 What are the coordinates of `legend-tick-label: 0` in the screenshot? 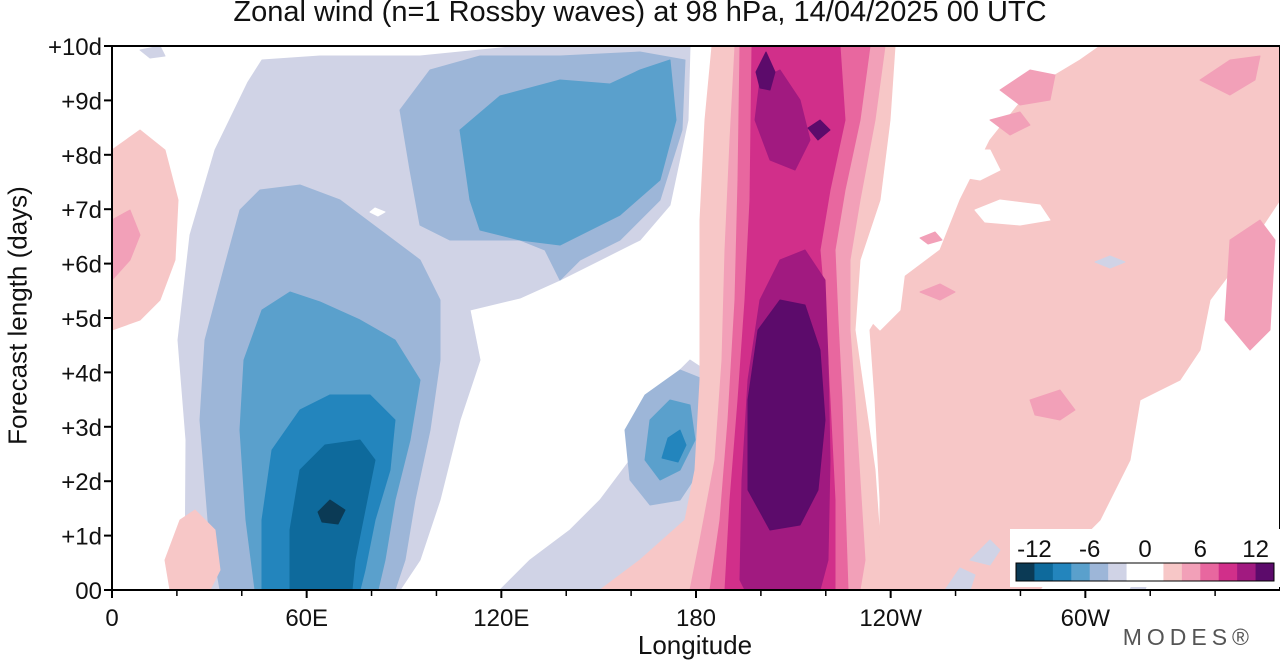 It's located at (1144, 549).